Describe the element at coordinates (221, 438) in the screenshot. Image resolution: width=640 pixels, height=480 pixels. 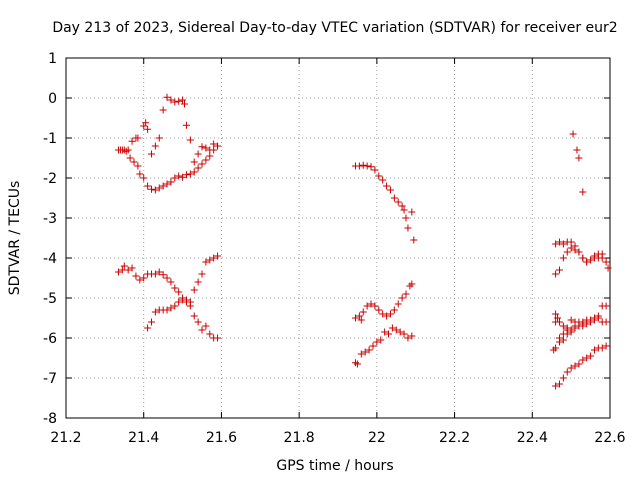
I see `x-tick-label: 21.6` at that location.